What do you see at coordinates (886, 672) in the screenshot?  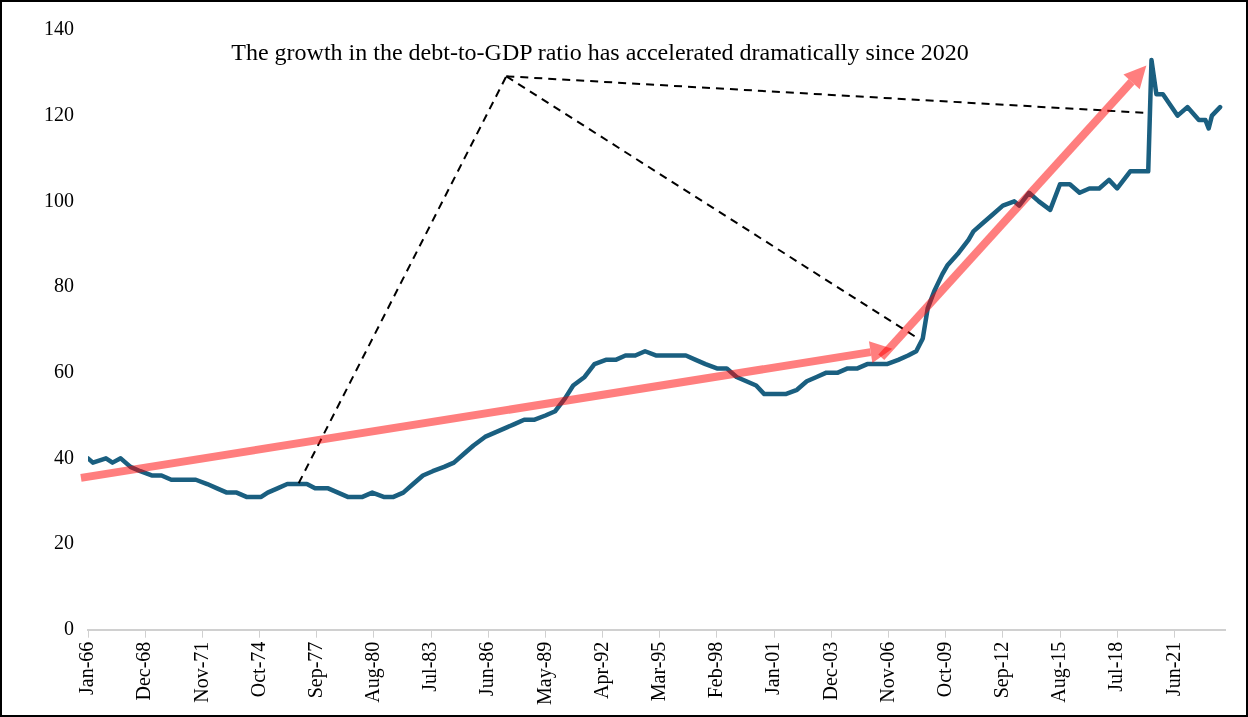 I see `x-tick-label: Nov-06` at bounding box center [886, 672].